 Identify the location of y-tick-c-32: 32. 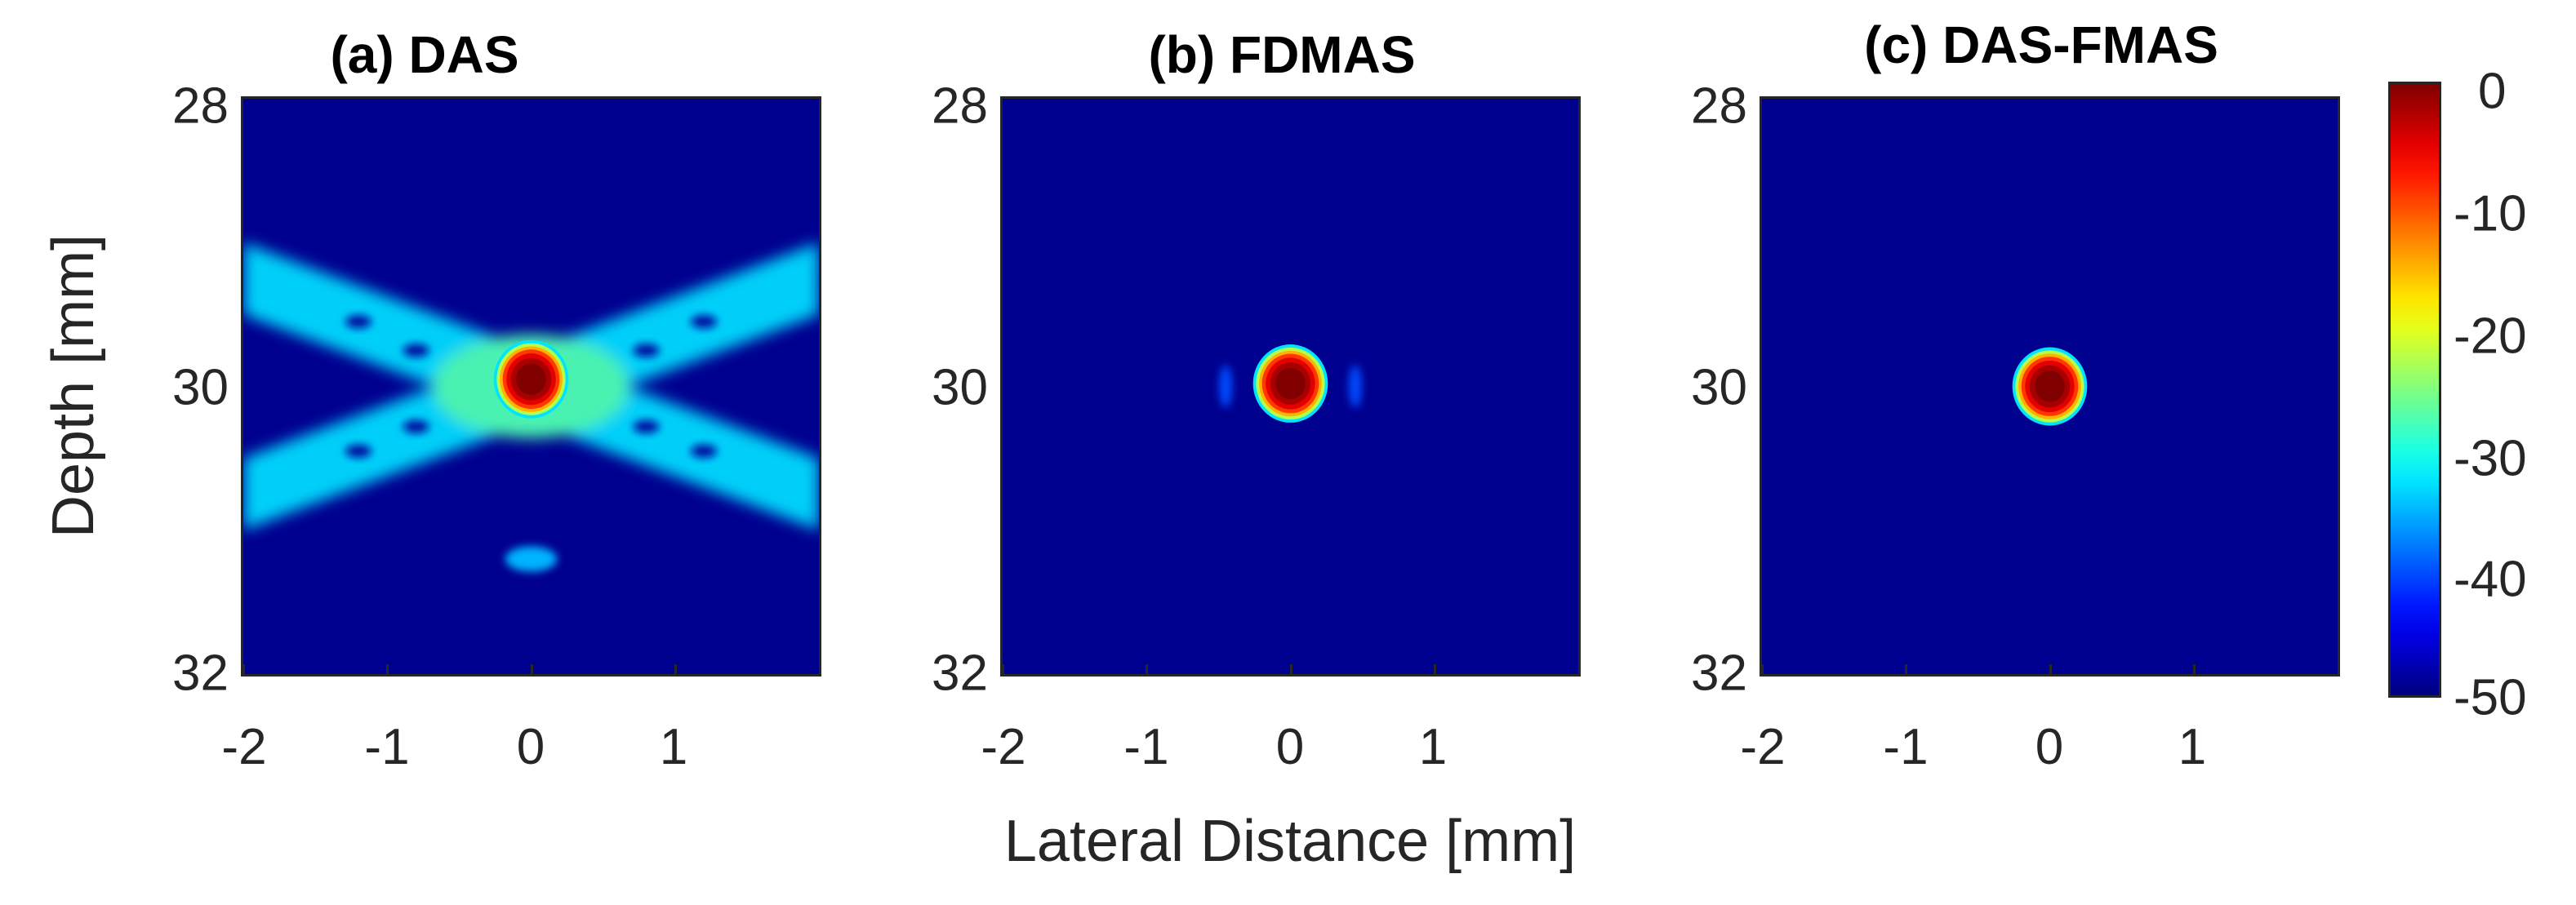
(1719, 673).